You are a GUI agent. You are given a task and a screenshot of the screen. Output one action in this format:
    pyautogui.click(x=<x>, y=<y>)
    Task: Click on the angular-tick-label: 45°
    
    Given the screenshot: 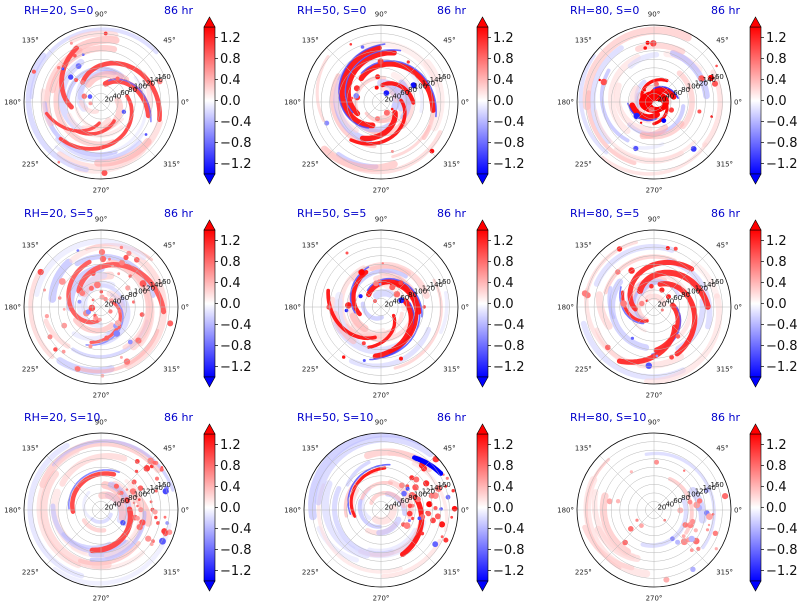 What is the action you would take?
    pyautogui.click(x=449, y=40)
    